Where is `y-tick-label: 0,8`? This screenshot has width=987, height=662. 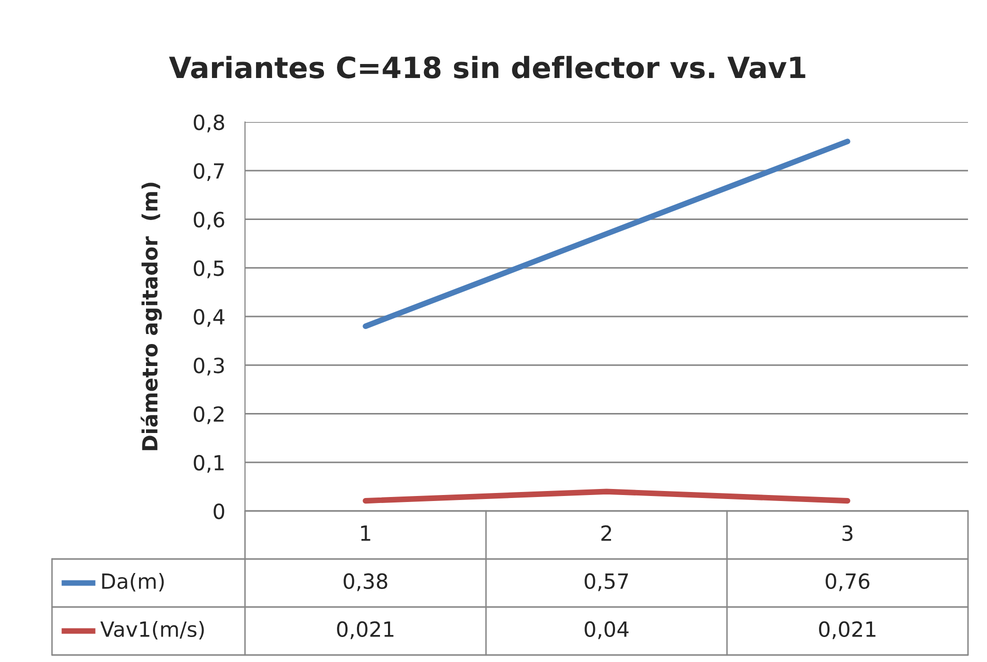
y-tick-label: 0,8 is located at coordinates (209, 123).